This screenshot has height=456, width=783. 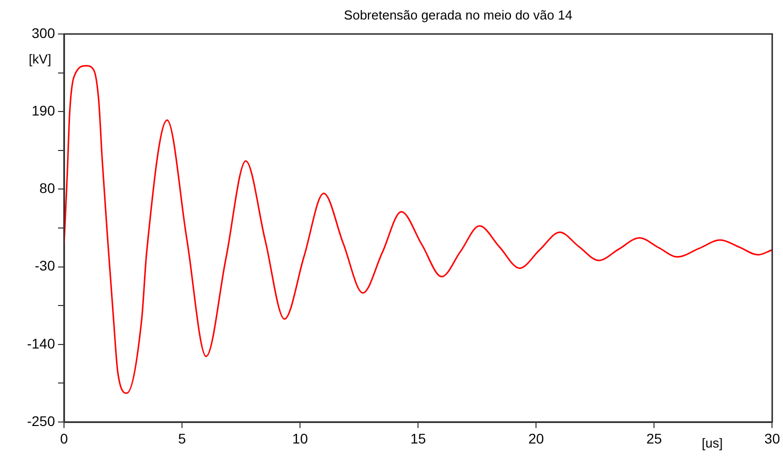 I want to click on y-axis-title: [kV], so click(x=40, y=59).